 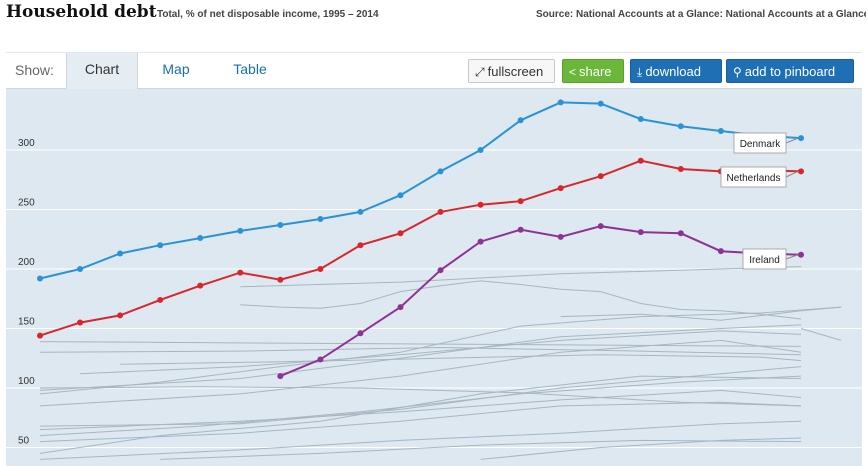 What do you see at coordinates (480, 72) in the screenshot?
I see `expand-icon: ⤢` at bounding box center [480, 72].